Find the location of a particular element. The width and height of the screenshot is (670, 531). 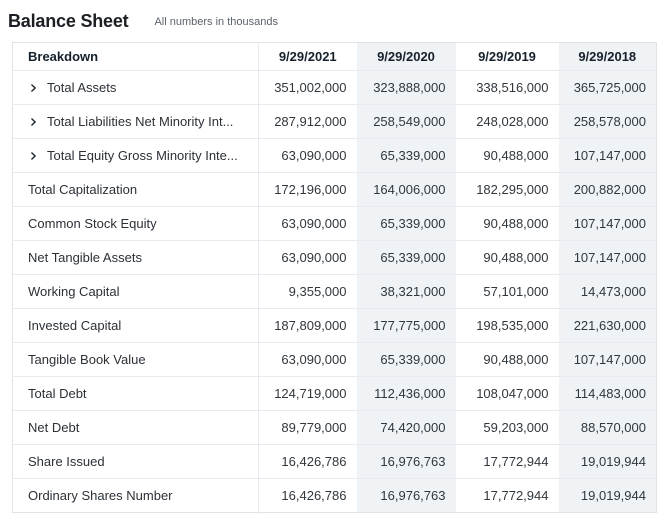

row-label: Working Capital is located at coordinates (74, 291).